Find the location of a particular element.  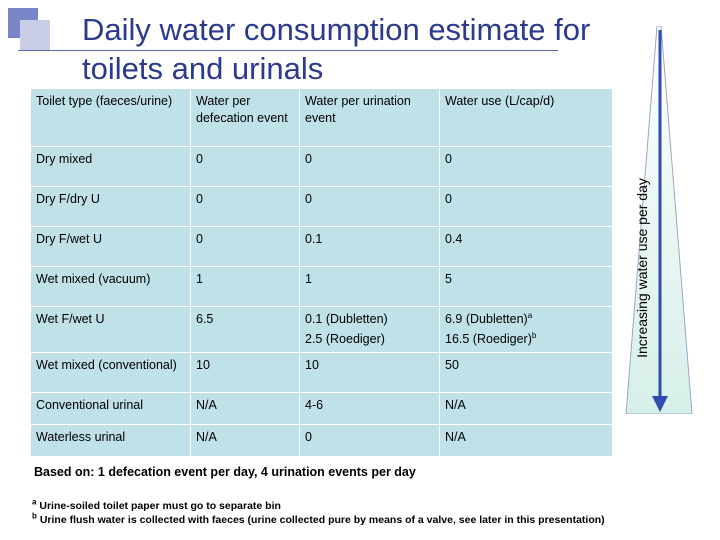

table-row: Dry F/wet U 0 0.1 0.4 is located at coordinates (321, 246).